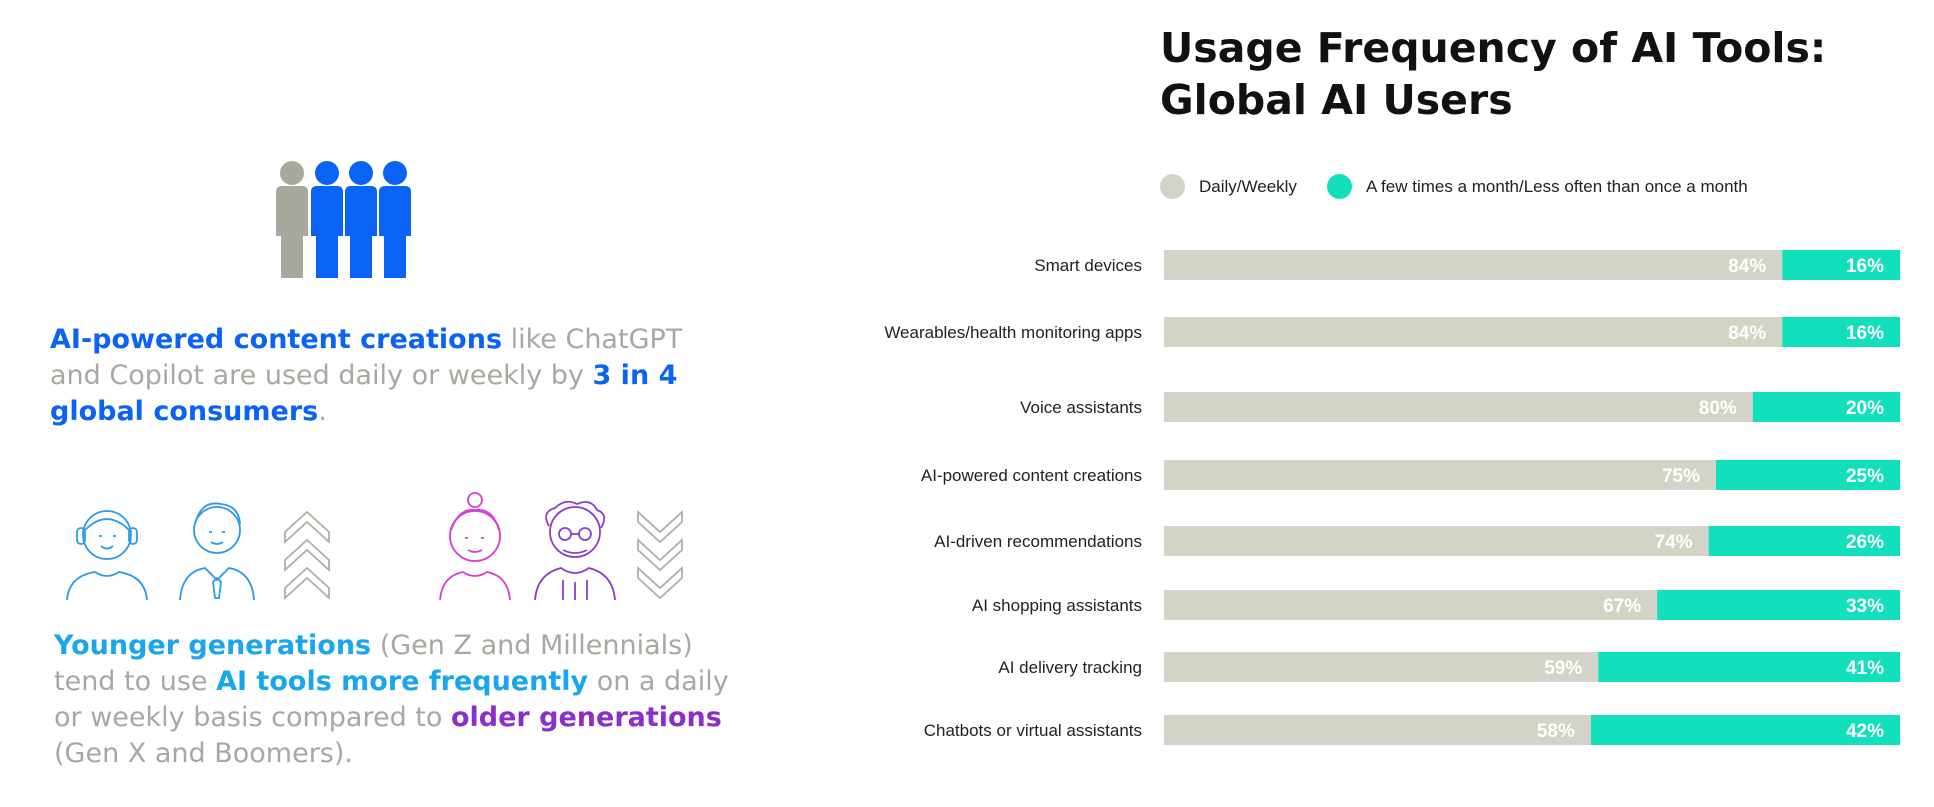  What do you see at coordinates (1339, 186) in the screenshot?
I see `legend-swatch-teal` at bounding box center [1339, 186].